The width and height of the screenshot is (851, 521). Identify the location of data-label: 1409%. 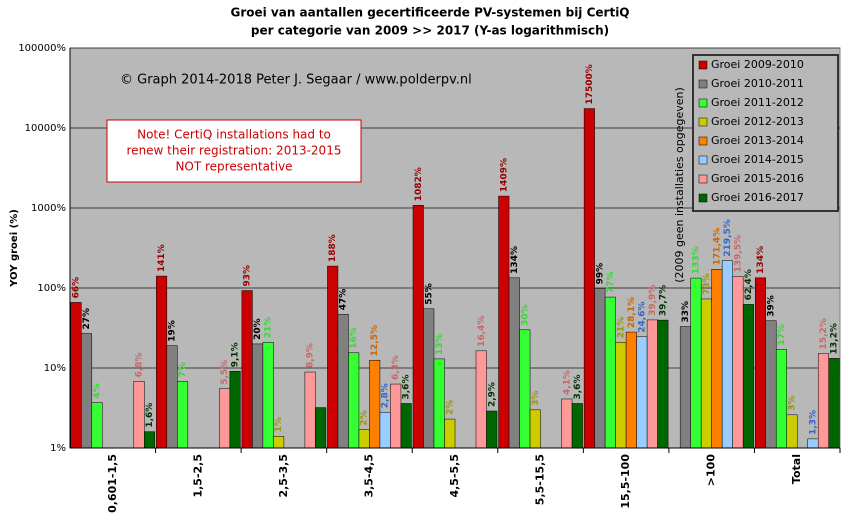
(504, 175).